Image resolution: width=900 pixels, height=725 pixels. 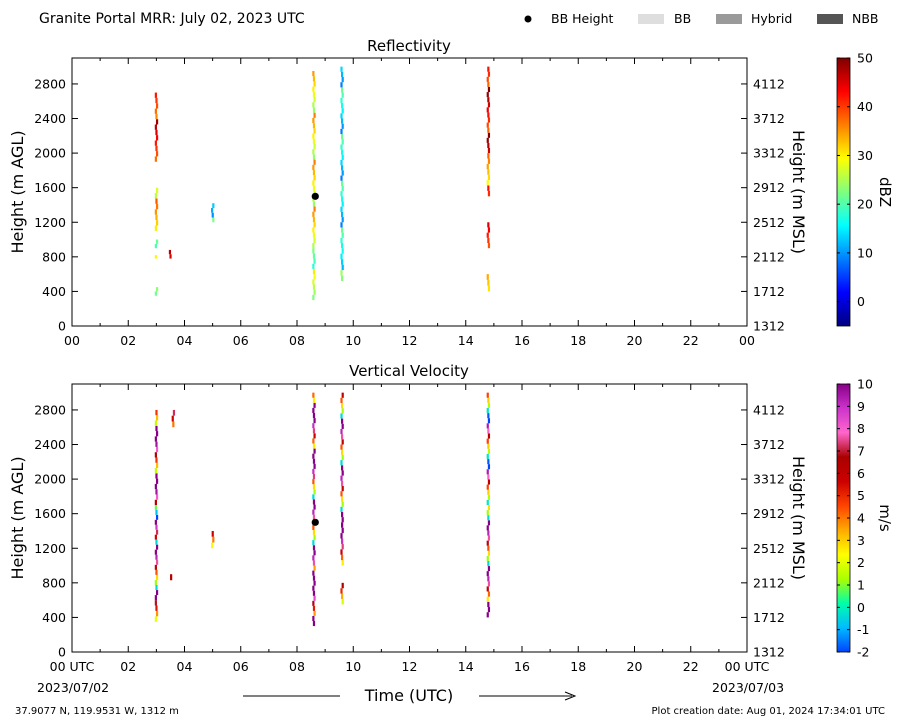 I want to click on vertical-velocity-x-tick-label: 02, so click(x=128, y=666).